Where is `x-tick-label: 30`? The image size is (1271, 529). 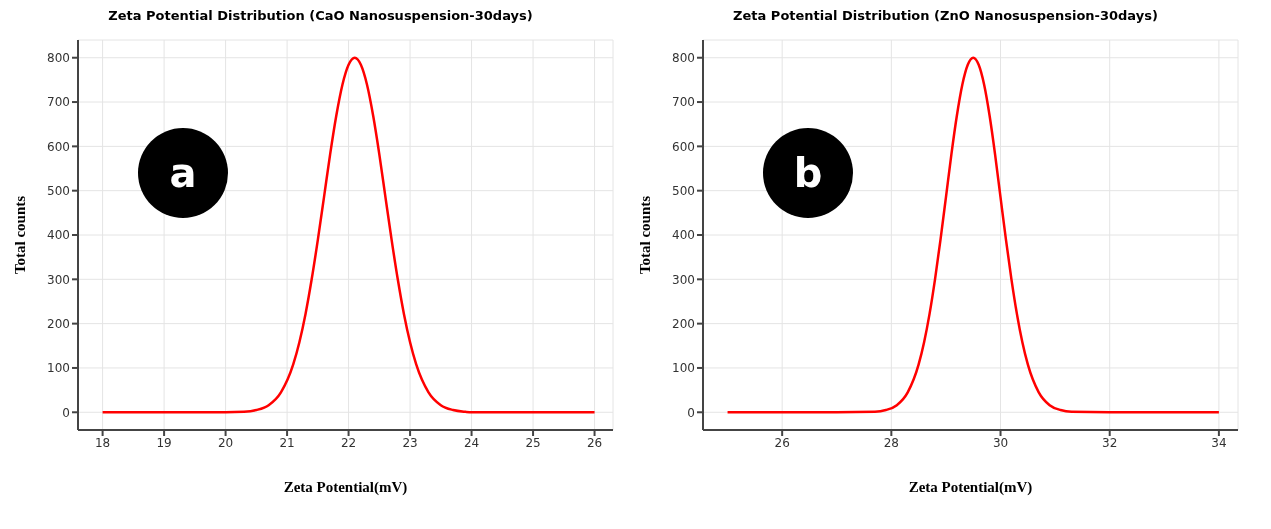
x-tick-label: 30 is located at coordinates (1000, 442).